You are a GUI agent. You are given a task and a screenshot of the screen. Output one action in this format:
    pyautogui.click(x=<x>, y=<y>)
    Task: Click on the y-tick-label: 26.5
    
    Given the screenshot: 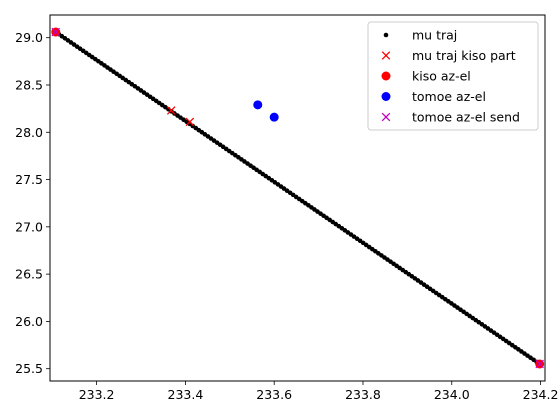 What is the action you would take?
    pyautogui.click(x=29, y=274)
    